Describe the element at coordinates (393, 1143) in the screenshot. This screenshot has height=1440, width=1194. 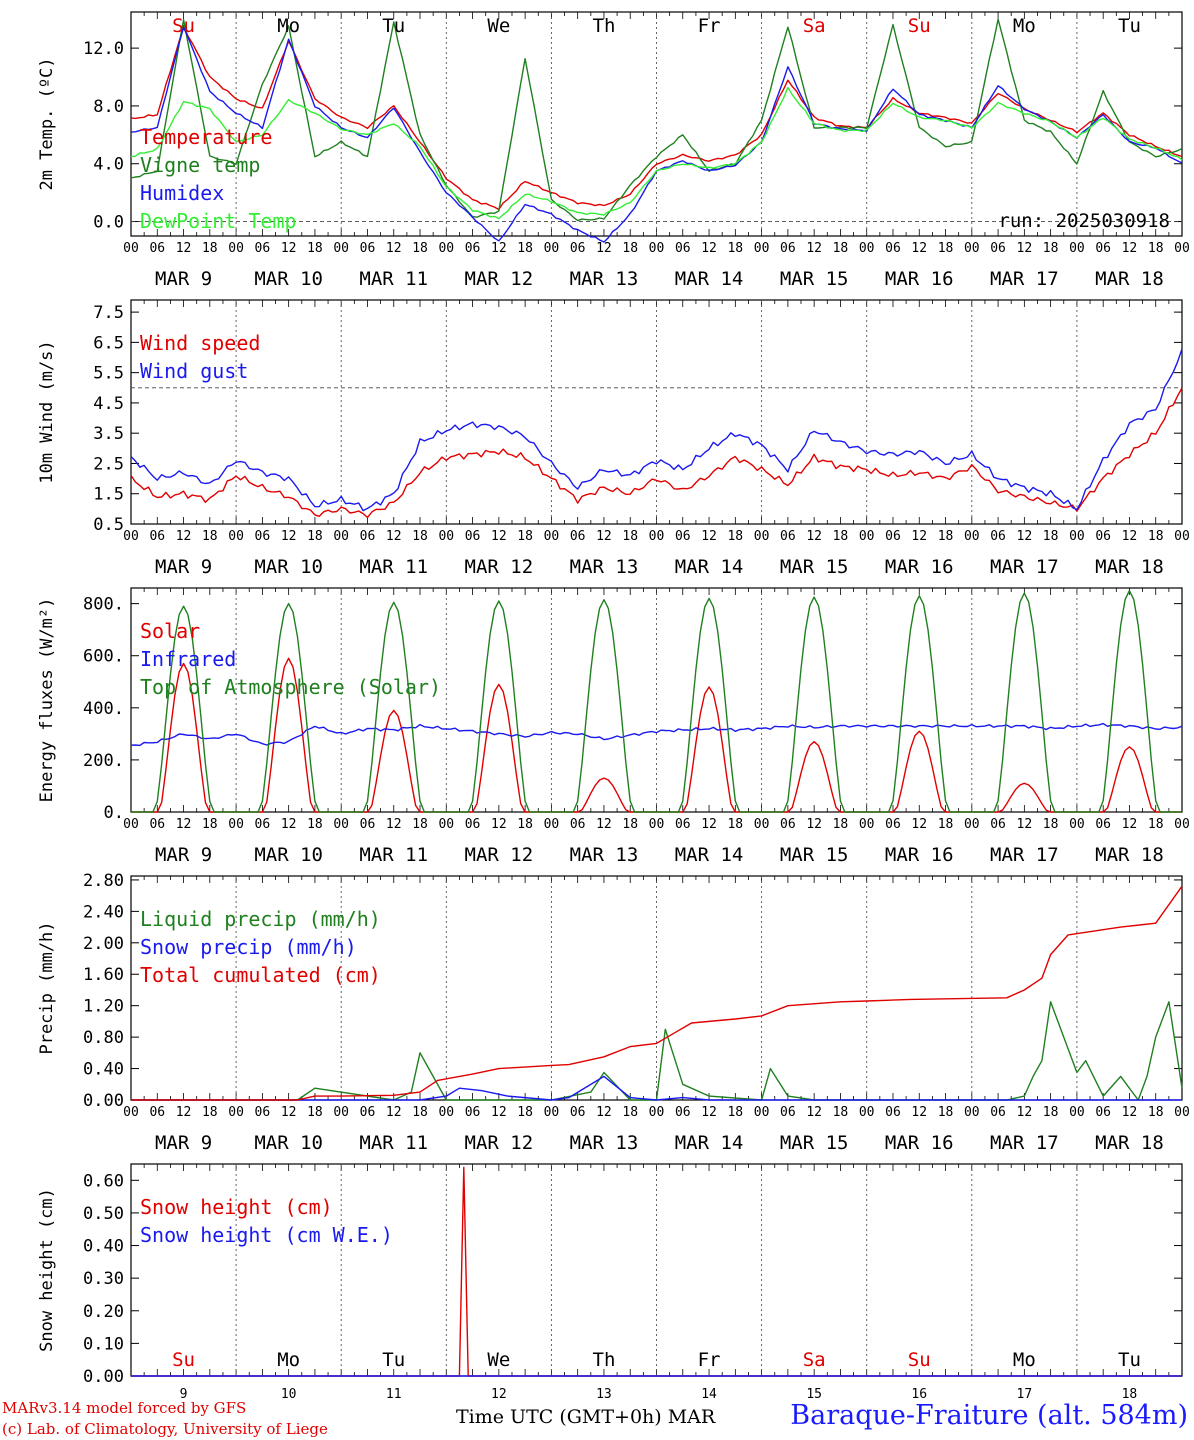
I see `date-label: MAR 11` at that location.